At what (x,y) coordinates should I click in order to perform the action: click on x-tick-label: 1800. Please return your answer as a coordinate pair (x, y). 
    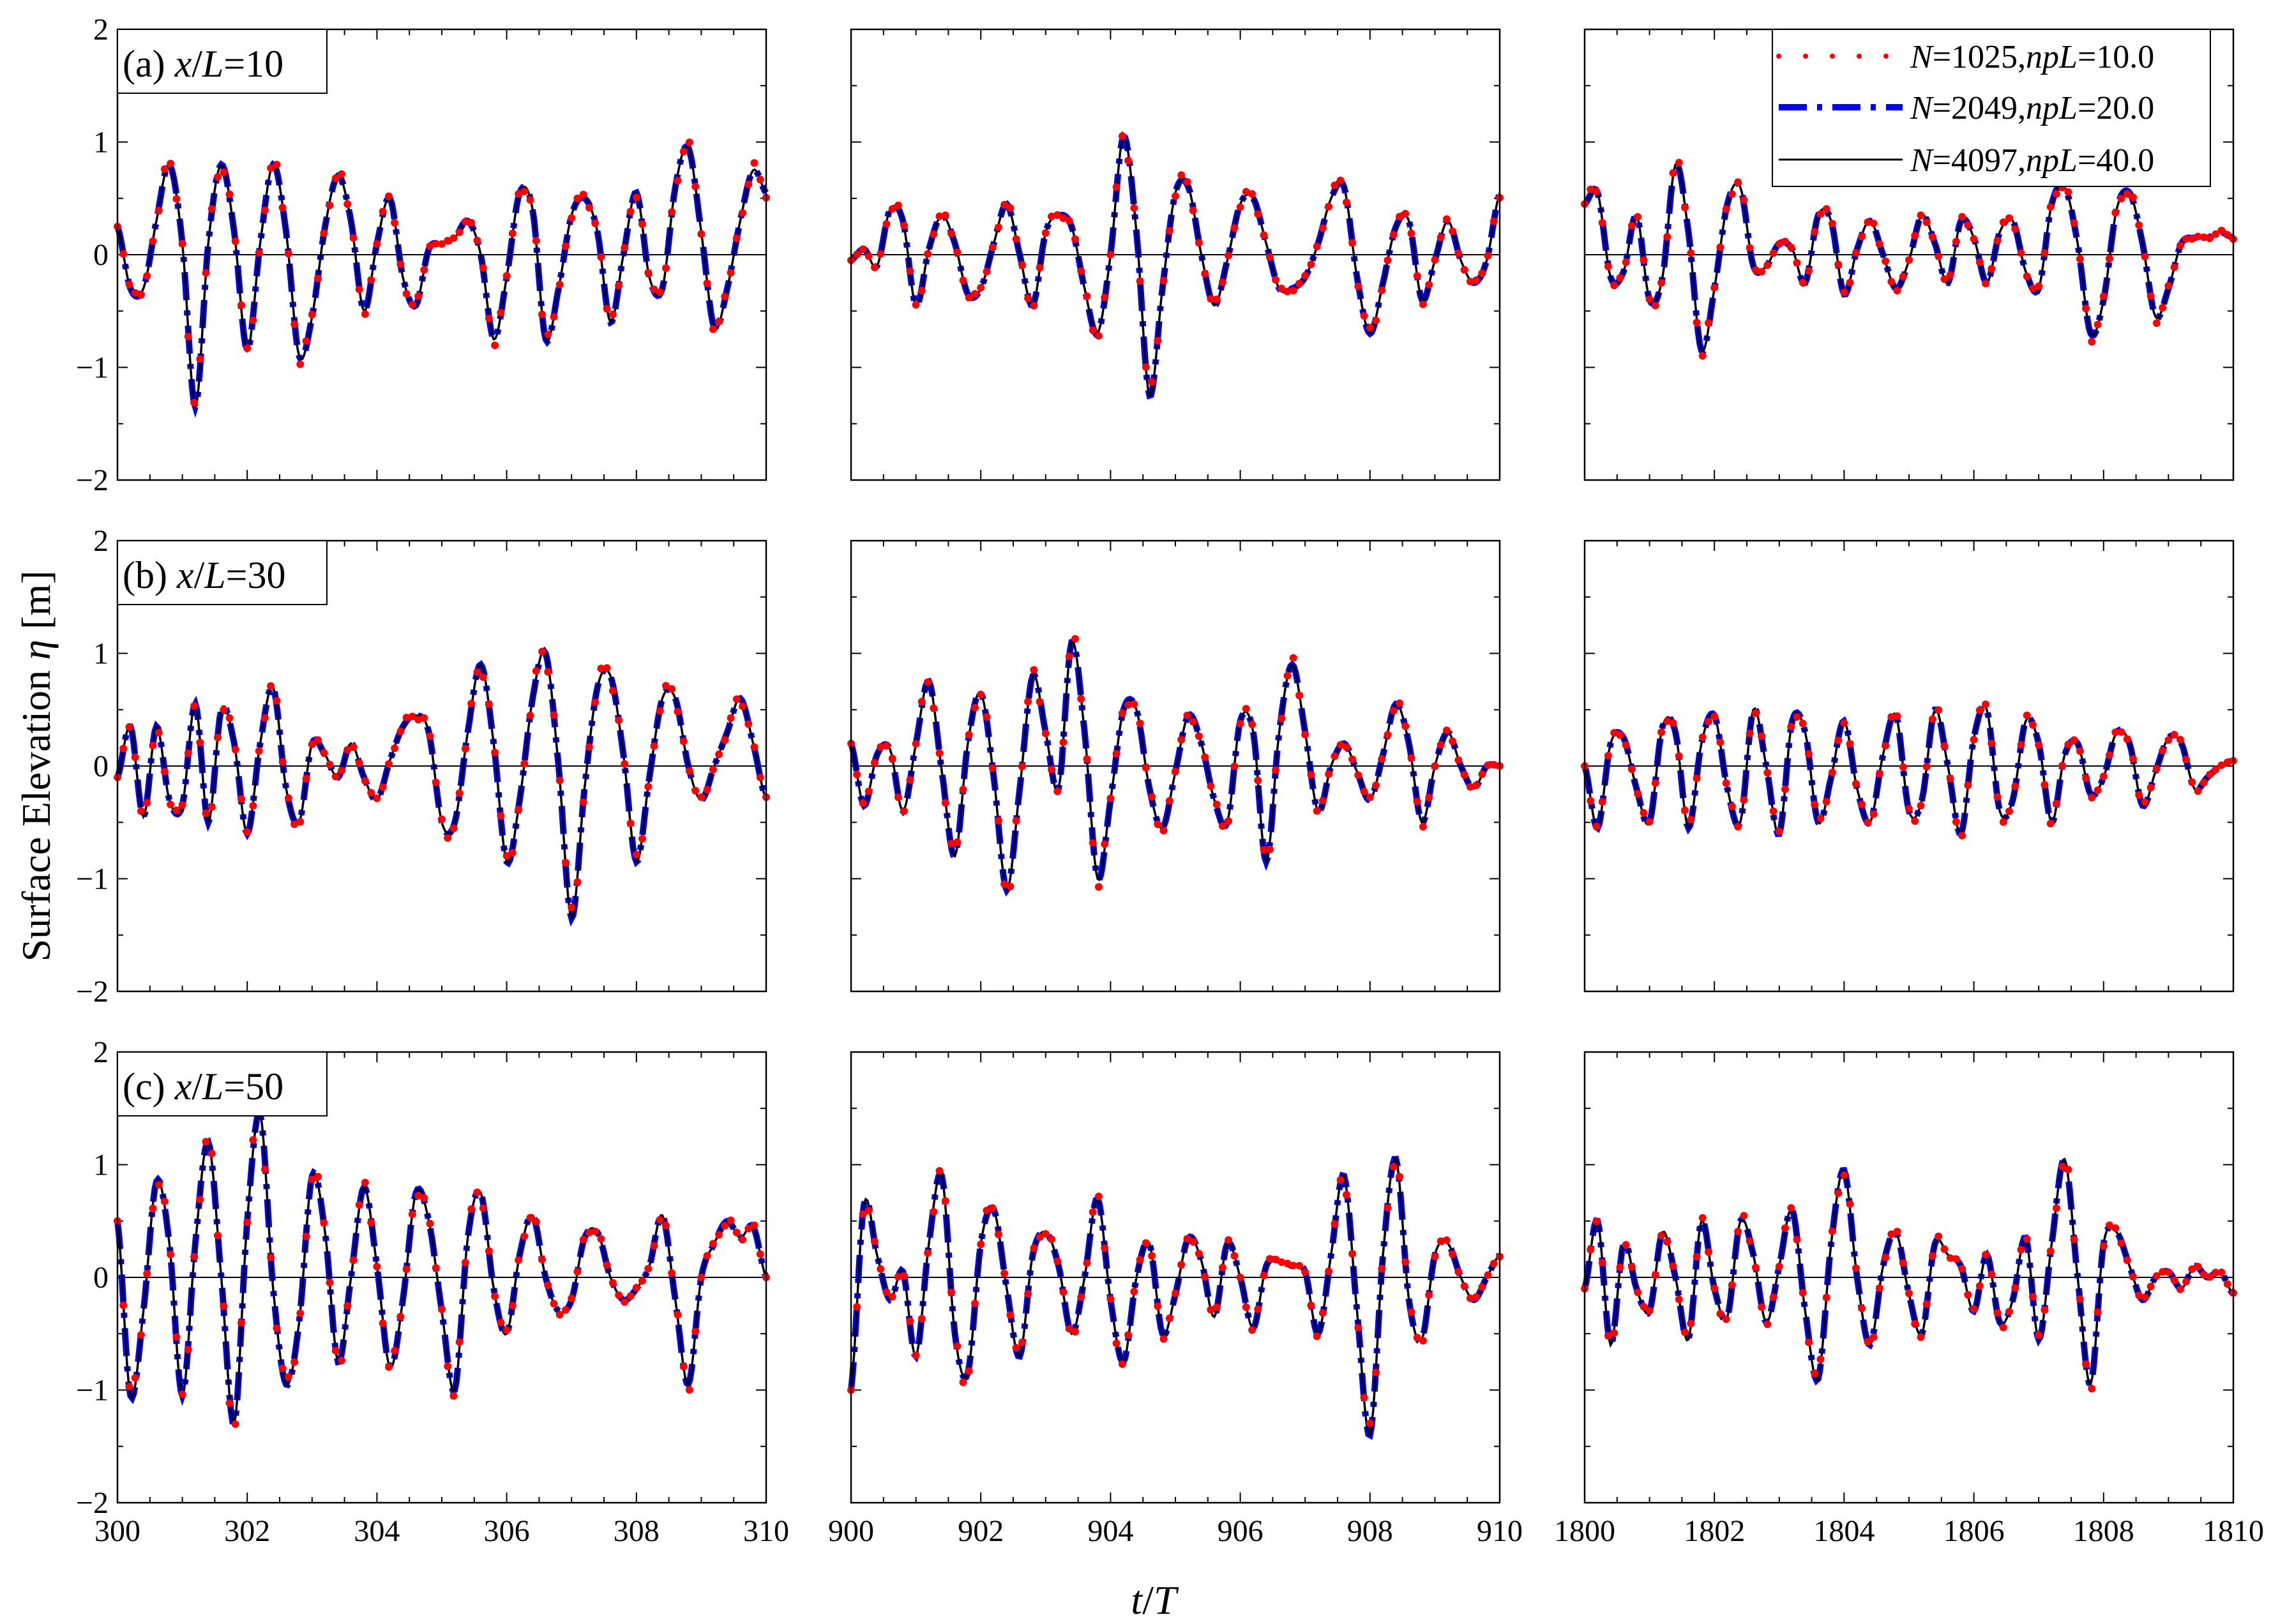
    Looking at the image, I should click on (1584, 1531).